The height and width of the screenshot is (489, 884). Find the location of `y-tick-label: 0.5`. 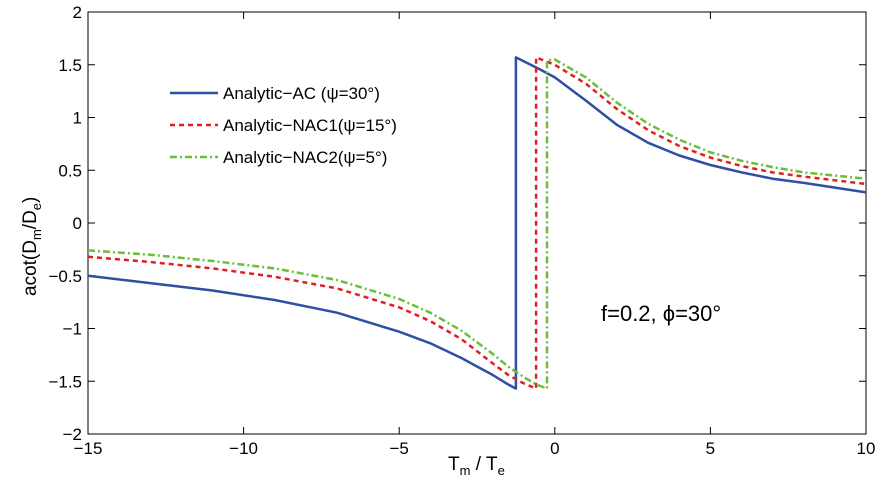

y-tick-label: 0.5 is located at coordinates (70, 170).